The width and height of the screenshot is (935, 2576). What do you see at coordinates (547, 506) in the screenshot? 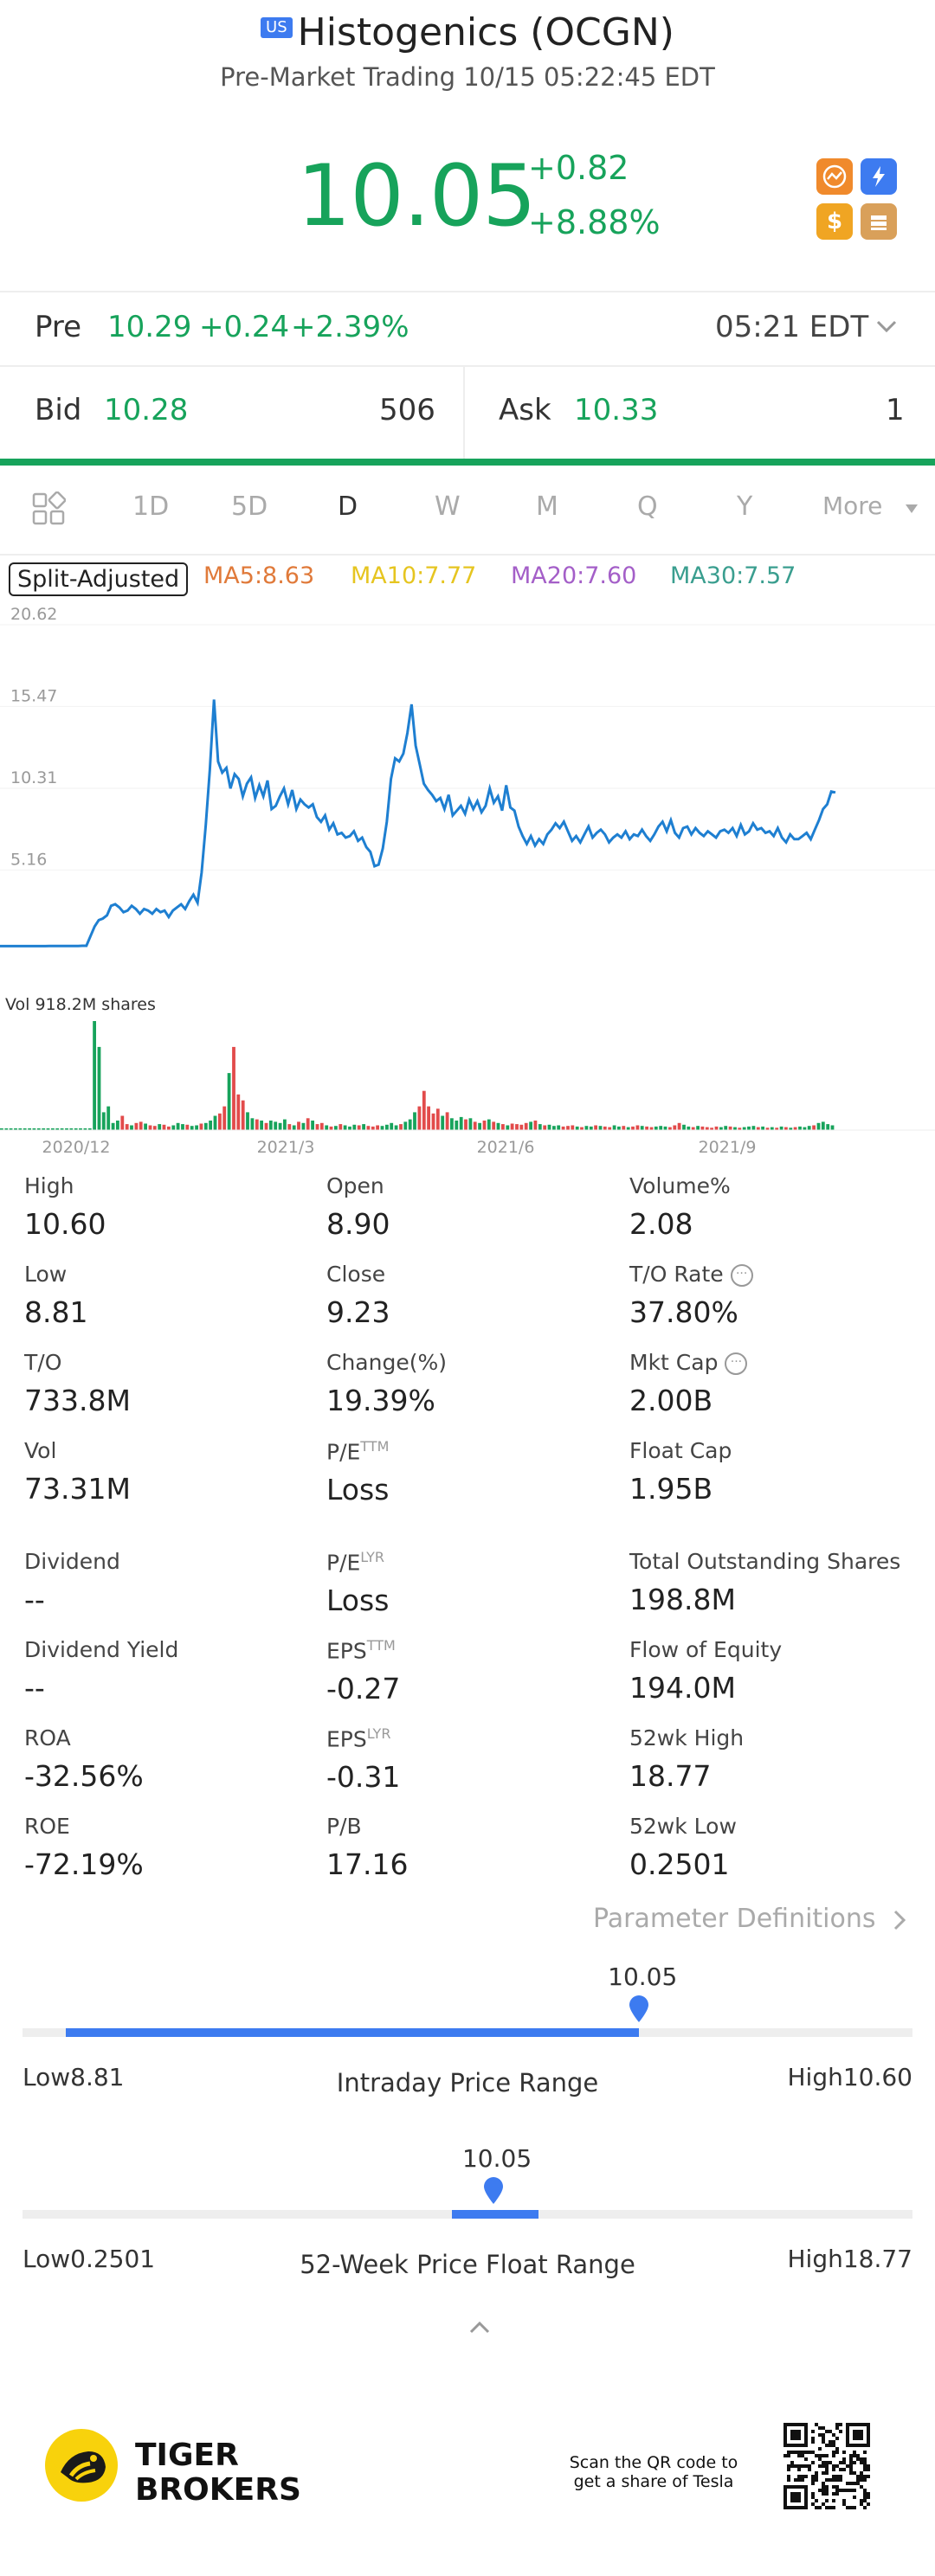
I see `tab-m: M` at bounding box center [547, 506].